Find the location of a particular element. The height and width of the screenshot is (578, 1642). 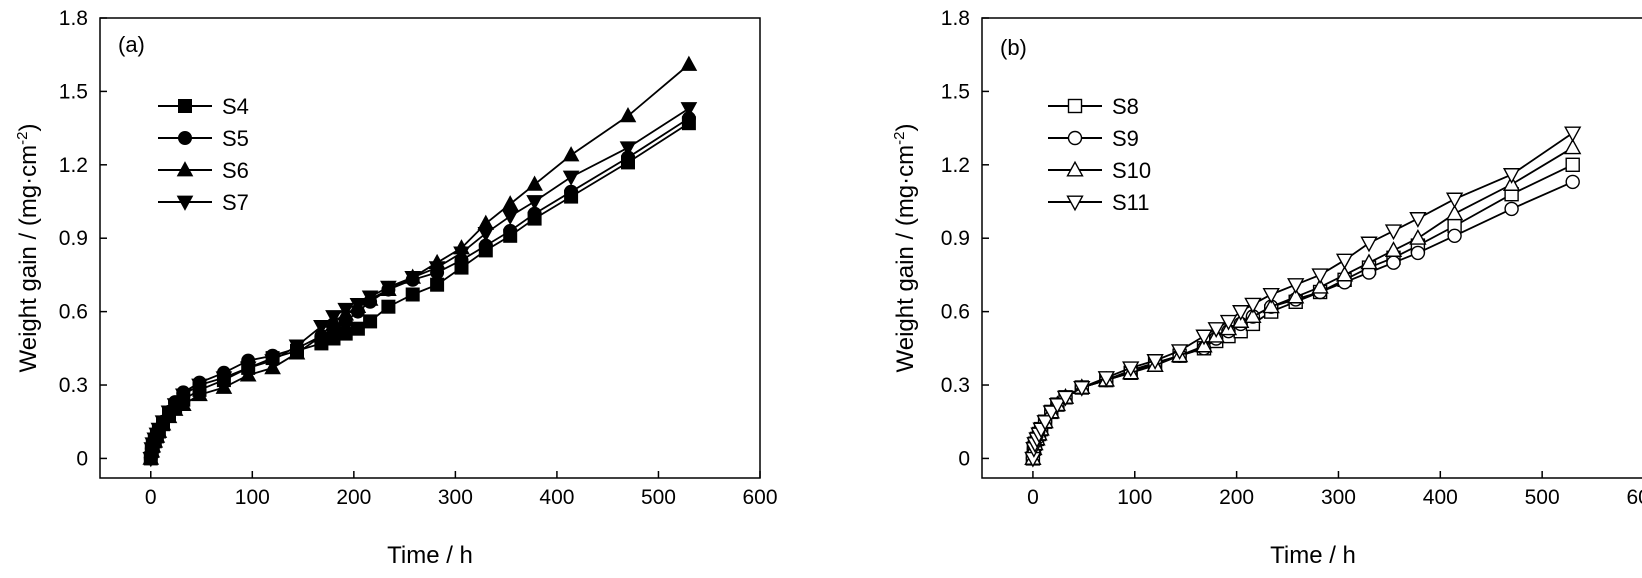

legend-label: S4 is located at coordinates (235, 106).